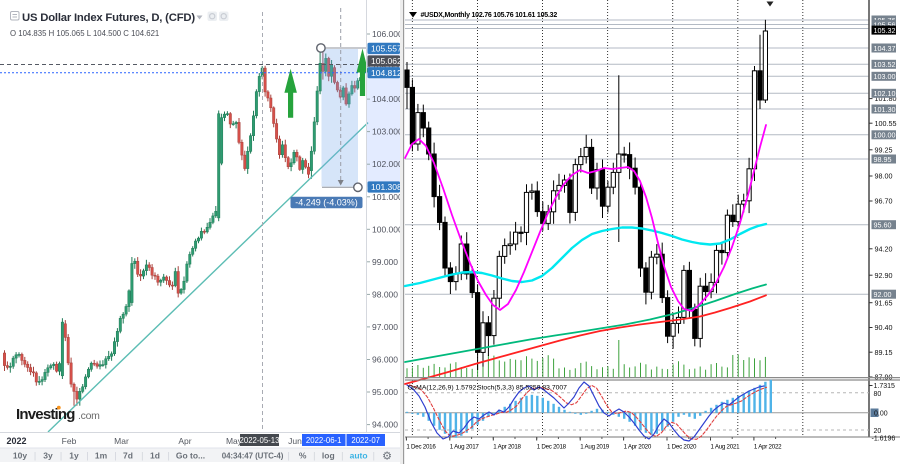  Describe the element at coordinates (878, 431) in the screenshot. I see `svg-text: 20` at that location.